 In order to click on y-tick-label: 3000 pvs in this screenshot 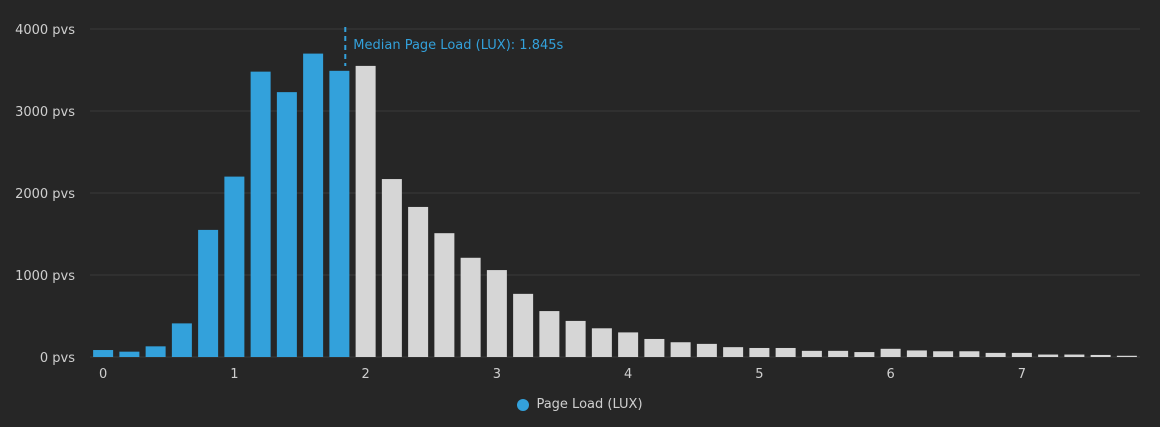, I will do `click(45, 112)`.